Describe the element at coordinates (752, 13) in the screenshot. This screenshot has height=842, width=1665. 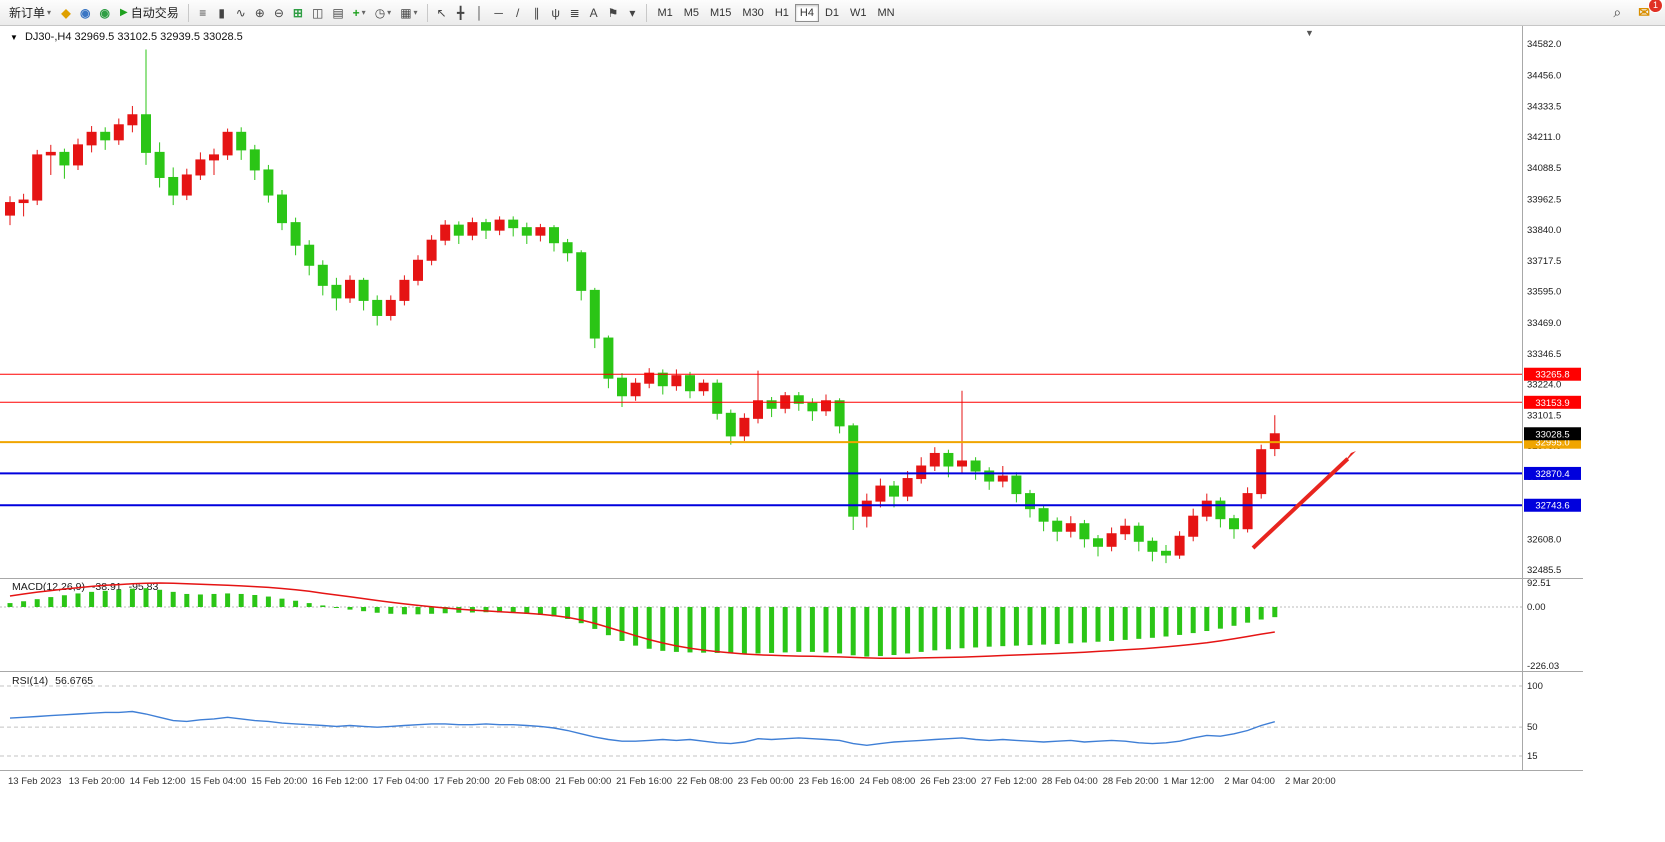
I see `timeframe-m30: M30` at that location.